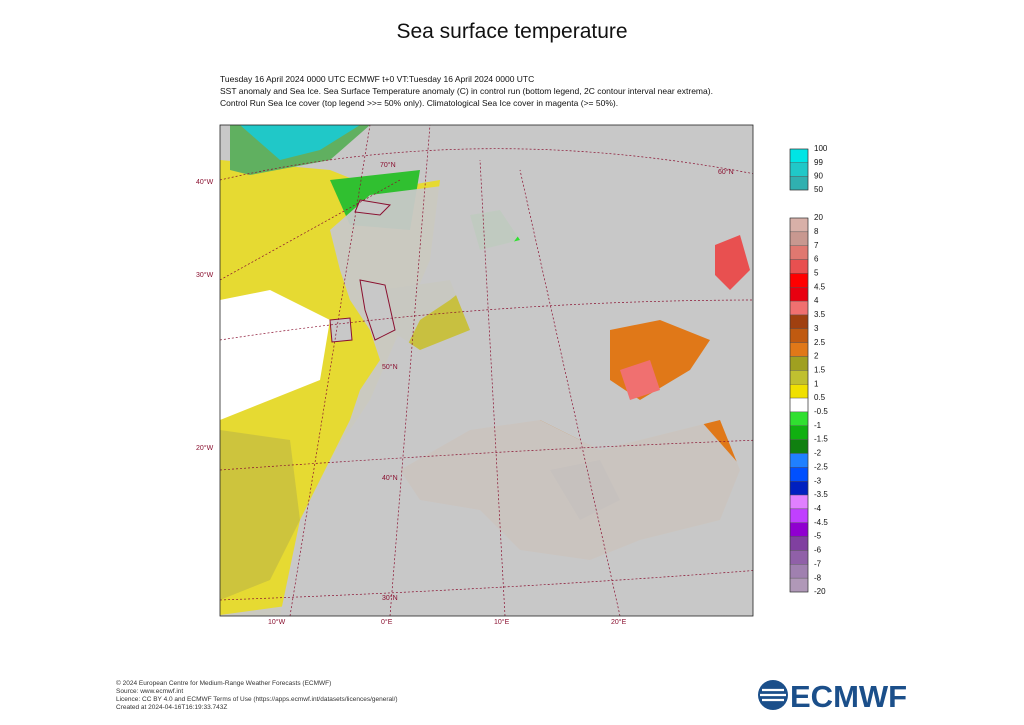  I want to click on legend-label: -4, so click(818, 508).